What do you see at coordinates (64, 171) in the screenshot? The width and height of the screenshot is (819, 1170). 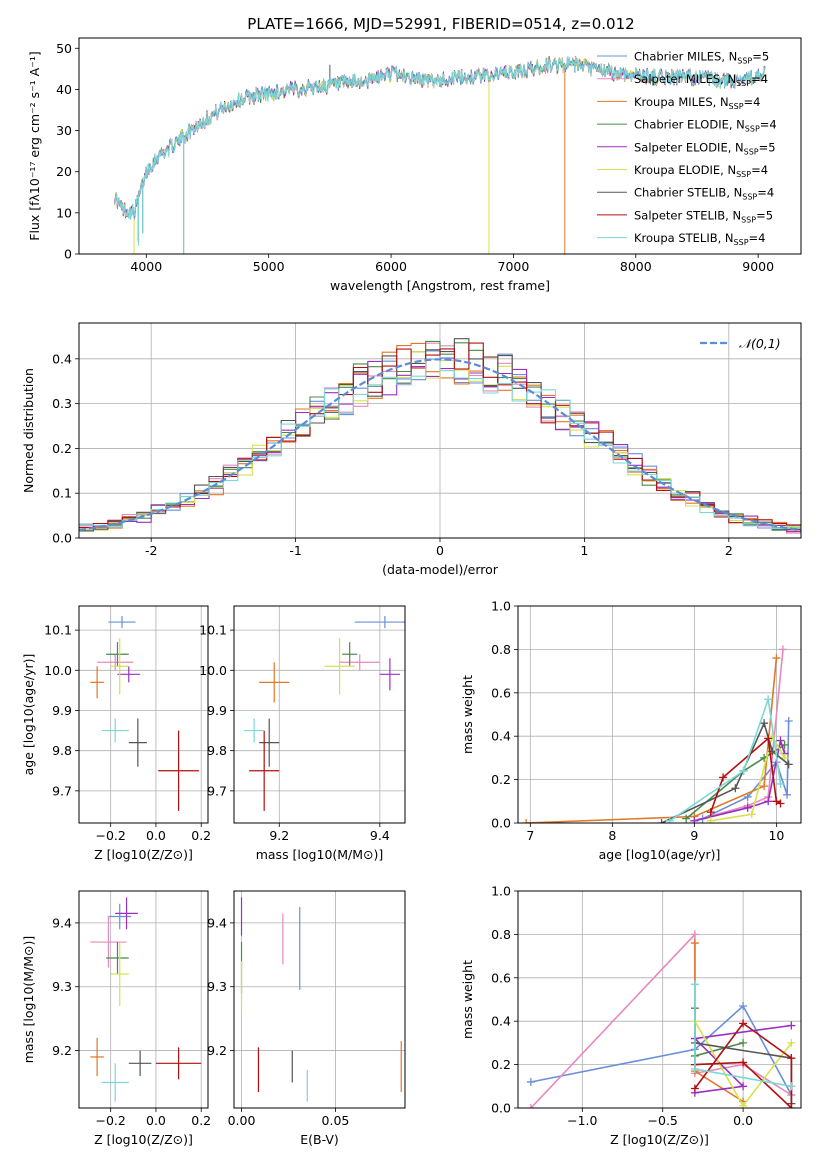 I see `y-tick-label: 20` at bounding box center [64, 171].